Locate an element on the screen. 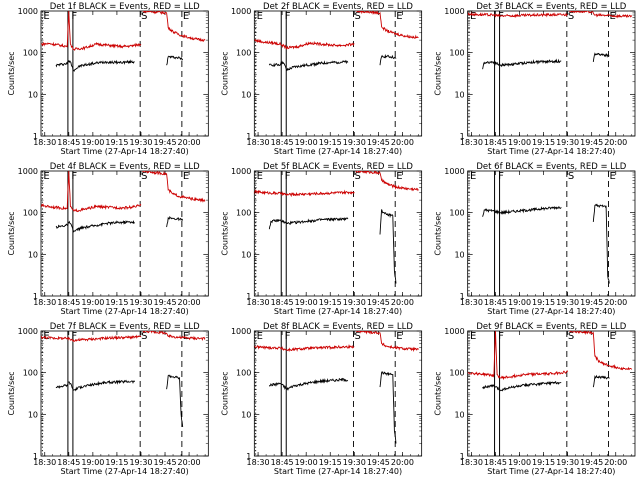 This screenshot has height=480, width=640. panel-title: Det 8f BLACK = Events, RED = LLD is located at coordinates (338, 327).